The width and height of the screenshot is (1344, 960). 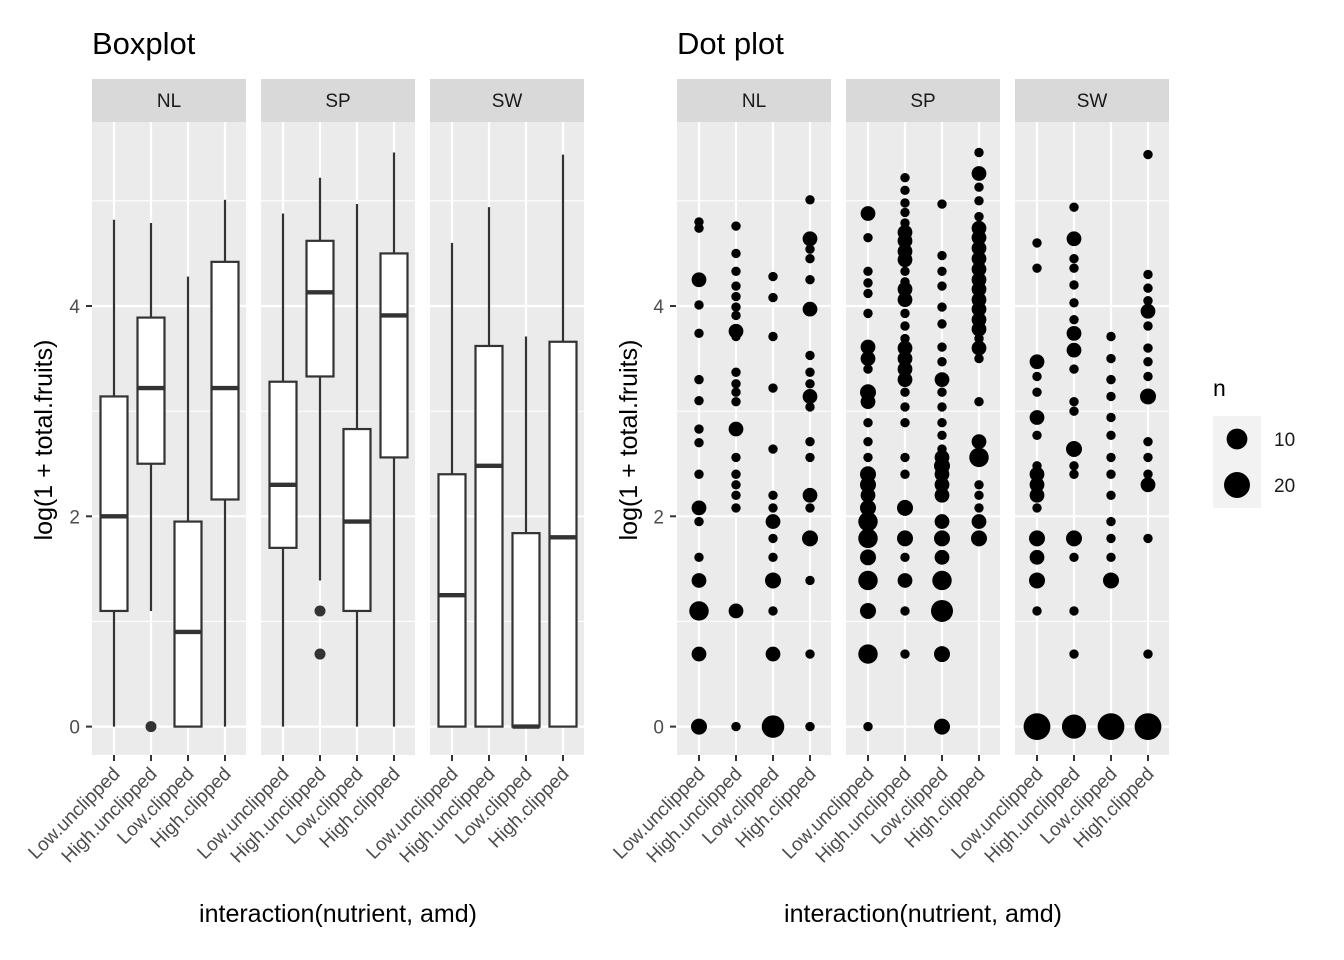 What do you see at coordinates (1219, 388) in the screenshot?
I see `legend-title: n` at bounding box center [1219, 388].